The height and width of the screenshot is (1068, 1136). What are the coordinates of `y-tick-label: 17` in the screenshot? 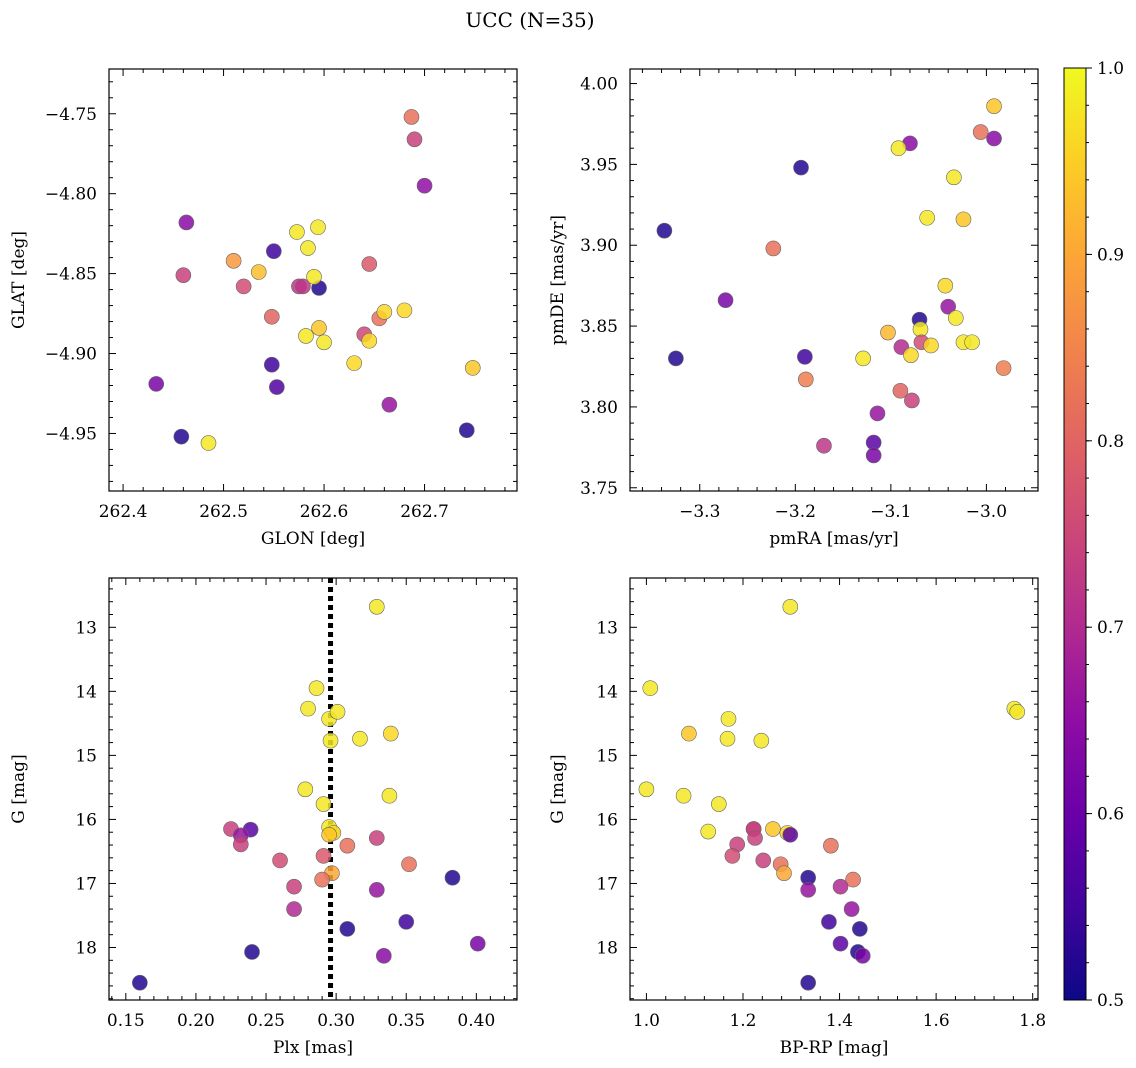 It's located at (607, 884).